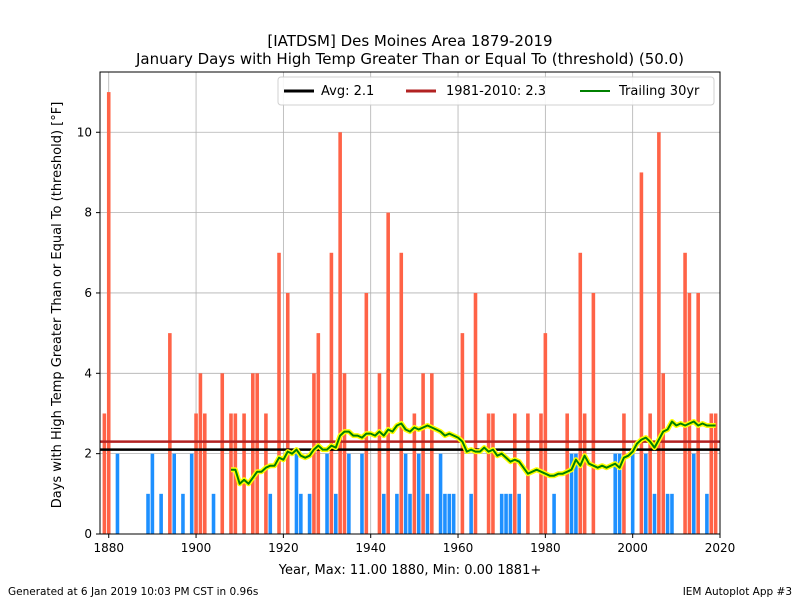 The height and width of the screenshot is (600, 800). Describe the element at coordinates (545, 548) in the screenshot. I see `x-tick-label: 1980` at that location.